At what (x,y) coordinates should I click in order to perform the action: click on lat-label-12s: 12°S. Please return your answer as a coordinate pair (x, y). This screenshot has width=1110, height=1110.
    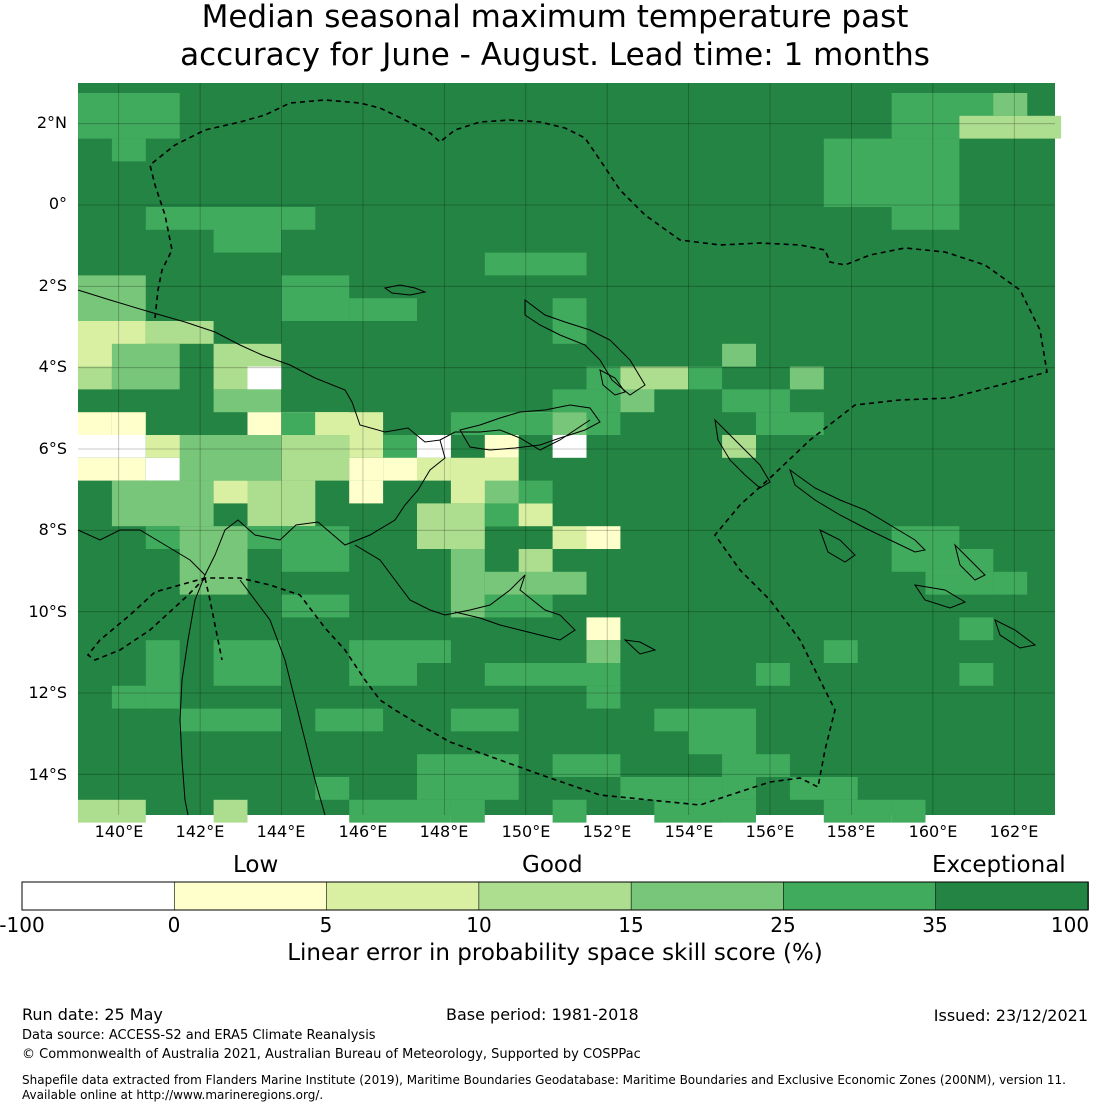
    Looking at the image, I should click on (47, 692).